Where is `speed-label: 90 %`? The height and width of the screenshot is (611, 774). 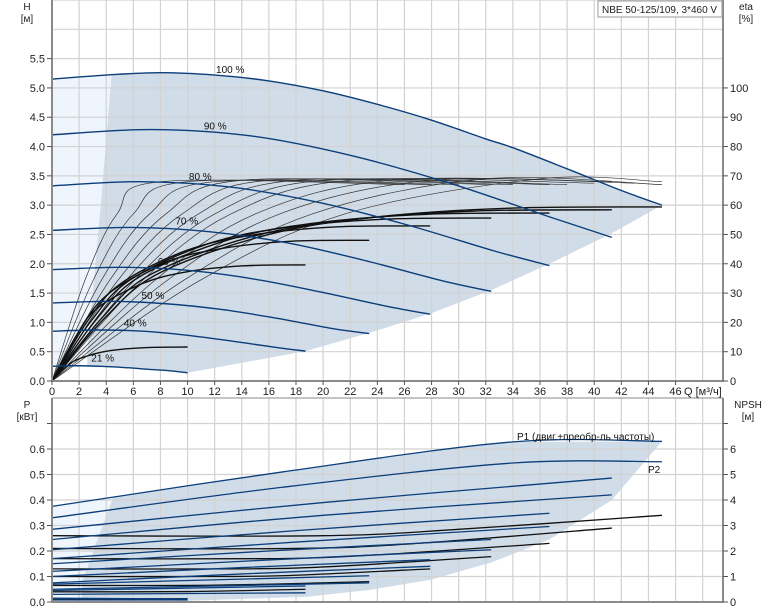
speed-label: 90 % is located at coordinates (215, 126).